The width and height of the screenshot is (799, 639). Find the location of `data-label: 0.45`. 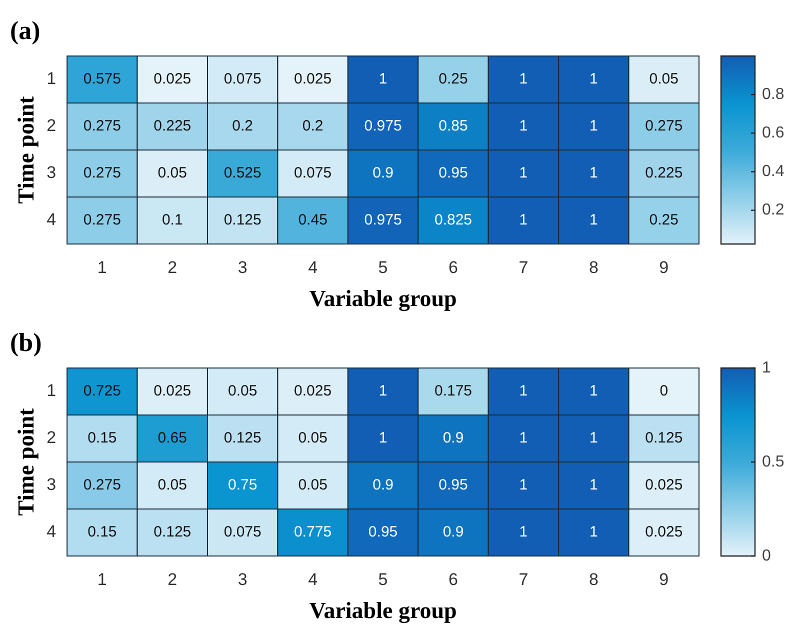

data-label: 0.45 is located at coordinates (313, 220).